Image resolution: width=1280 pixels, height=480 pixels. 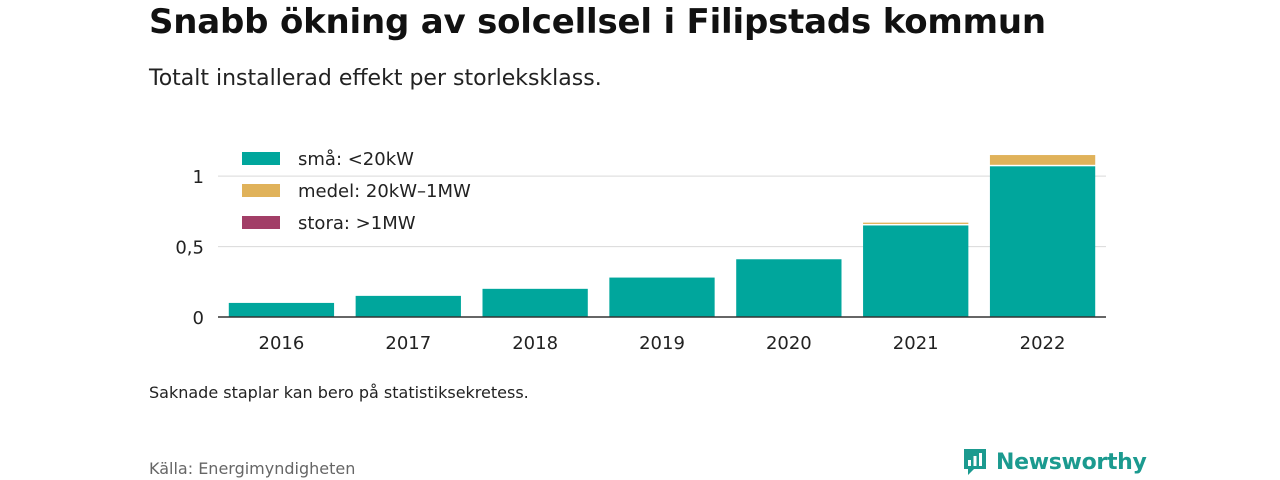 I want to click on x-tick-label: 2022, so click(x=1043, y=343).